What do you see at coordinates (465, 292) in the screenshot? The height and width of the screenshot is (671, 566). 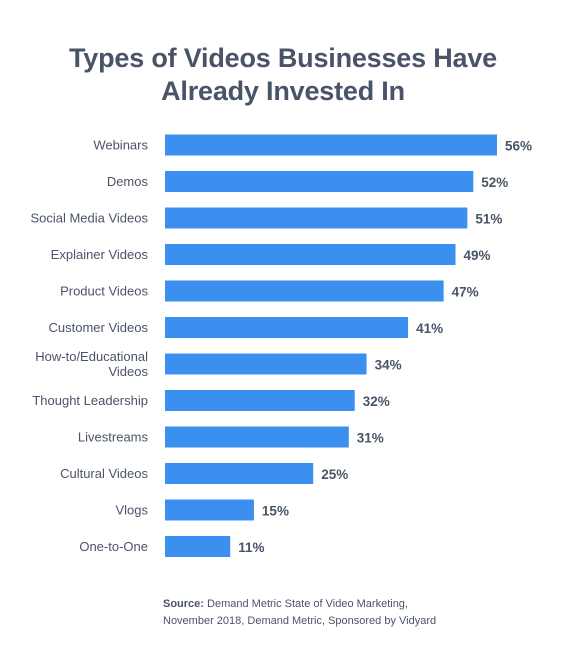 I see `value-label-4: 47%` at bounding box center [465, 292].